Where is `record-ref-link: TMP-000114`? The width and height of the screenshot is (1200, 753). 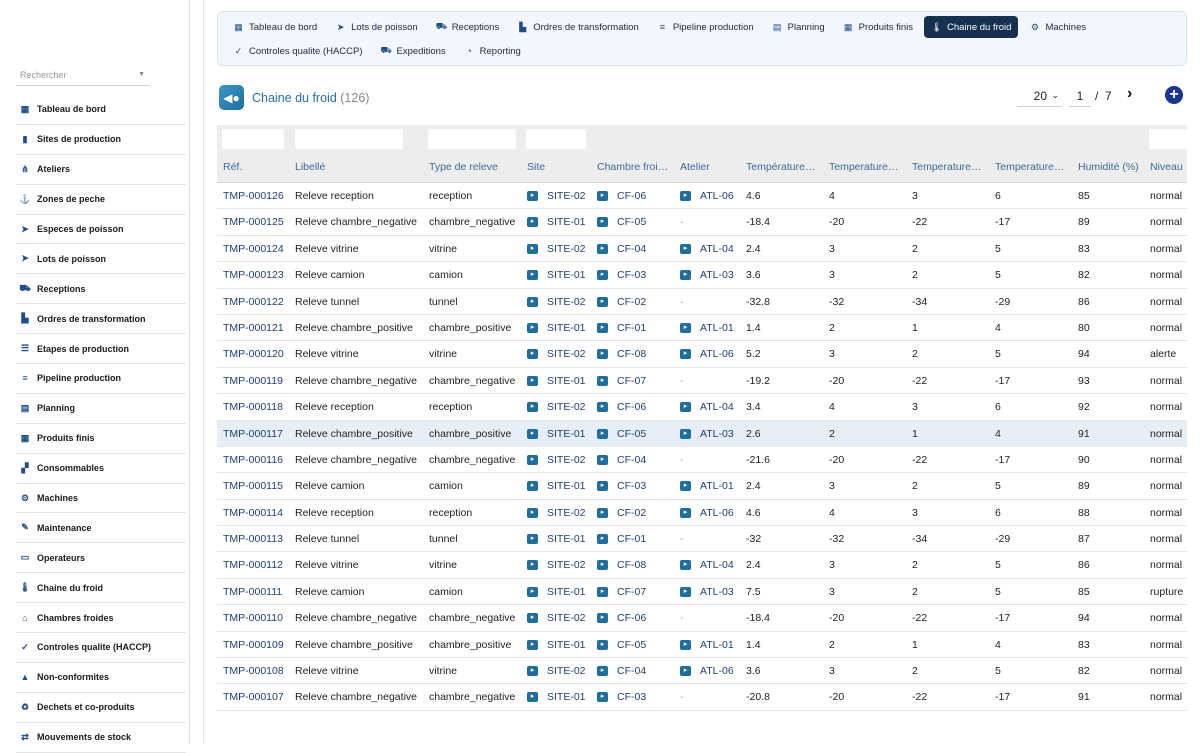 record-ref-link: TMP-000114 is located at coordinates (253, 512).